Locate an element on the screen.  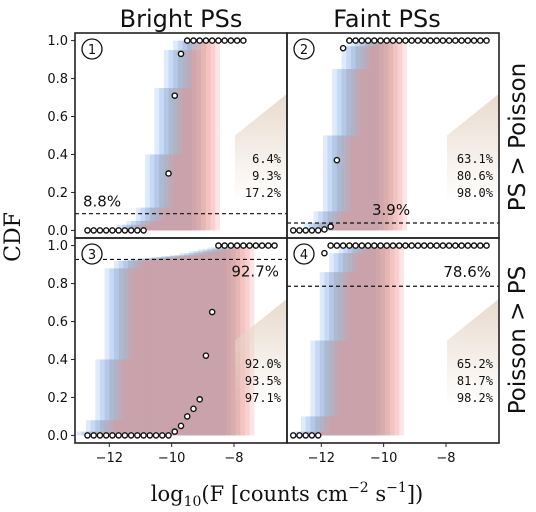
panel-badge-circle is located at coordinates (304, 49).